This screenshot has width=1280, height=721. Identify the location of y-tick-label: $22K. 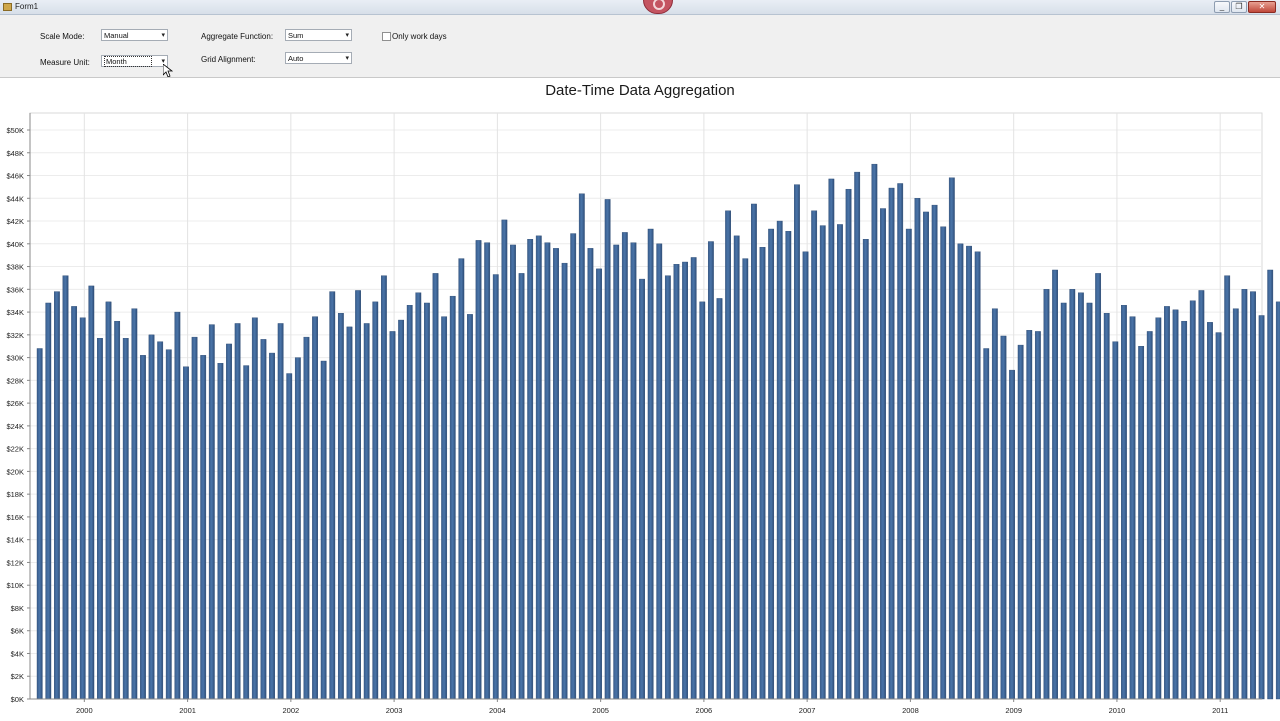
(15, 449).